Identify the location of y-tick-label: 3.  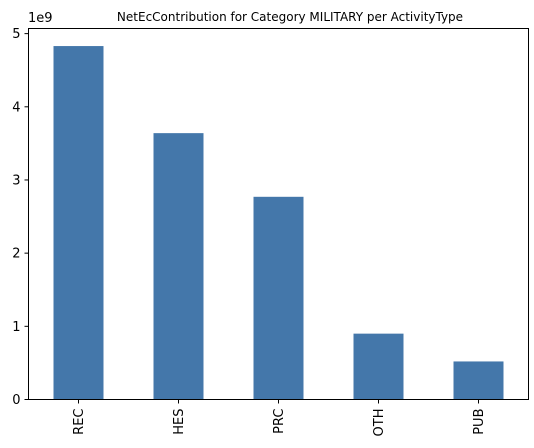
(16, 180).